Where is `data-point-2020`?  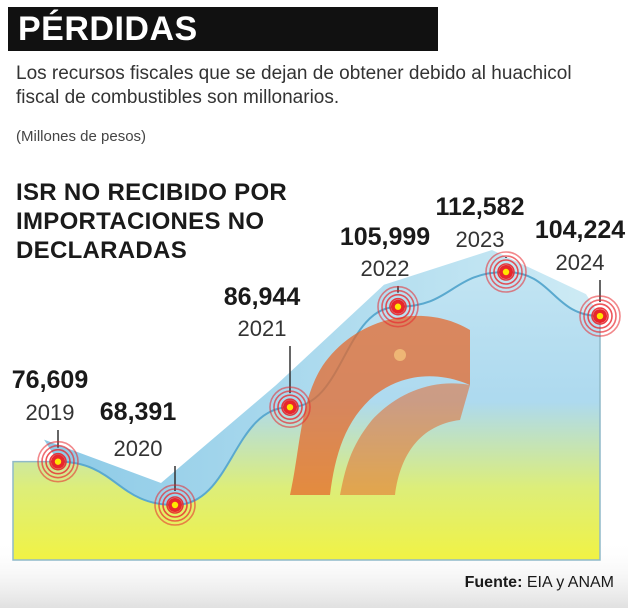
data-point-2020 is located at coordinates (175, 505).